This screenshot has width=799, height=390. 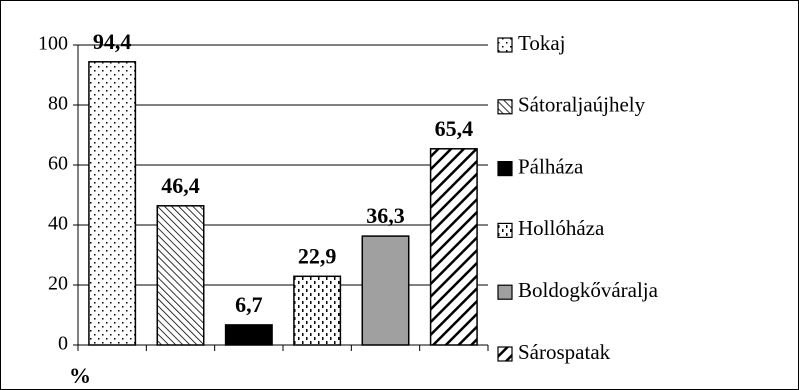 I want to click on value-label: 94,4, so click(x=112, y=41).